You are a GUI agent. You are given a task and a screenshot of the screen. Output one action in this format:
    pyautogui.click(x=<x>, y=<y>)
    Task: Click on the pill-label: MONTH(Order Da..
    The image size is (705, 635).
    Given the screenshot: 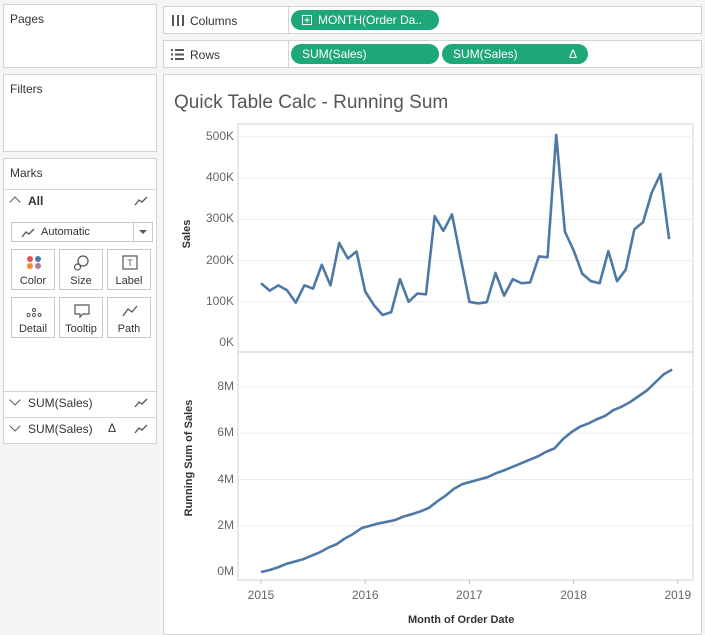 What is the action you would take?
    pyautogui.click(x=370, y=20)
    